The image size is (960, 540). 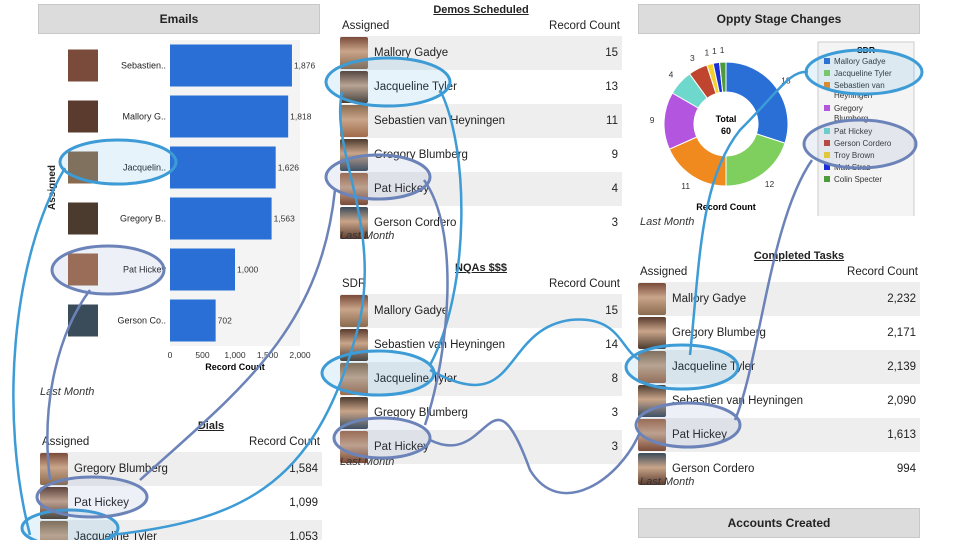 I want to click on value-label: 1,876, so click(x=305, y=66).